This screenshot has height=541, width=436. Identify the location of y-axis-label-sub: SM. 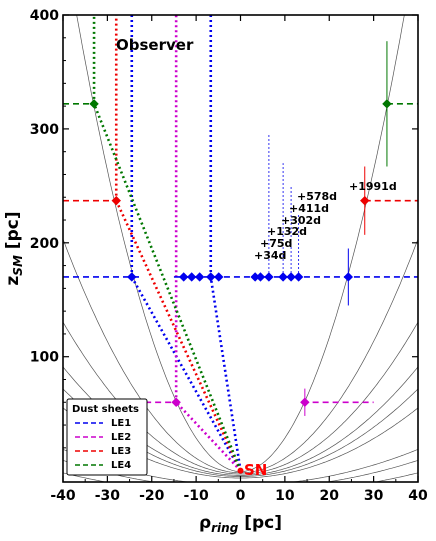
(18, 265).